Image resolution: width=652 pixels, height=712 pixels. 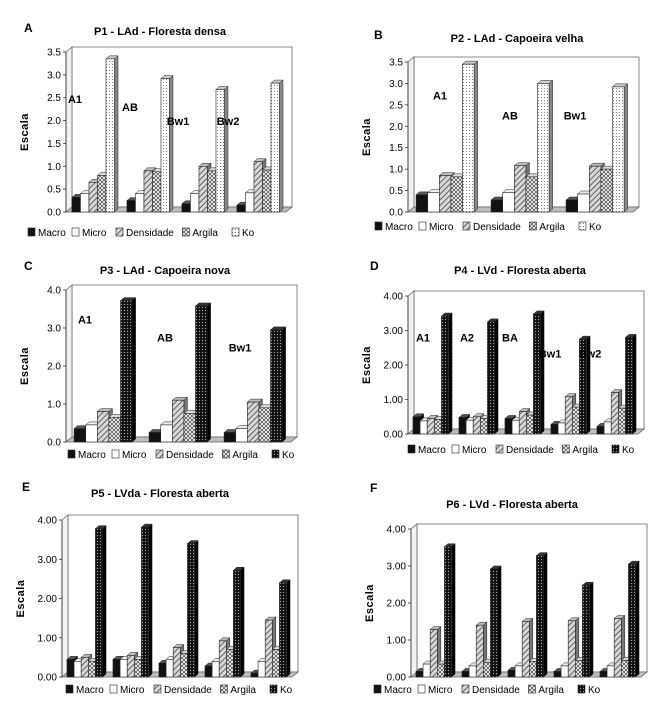 What do you see at coordinates (28, 266) in the screenshot?
I see `panel-letter: C` at bounding box center [28, 266].